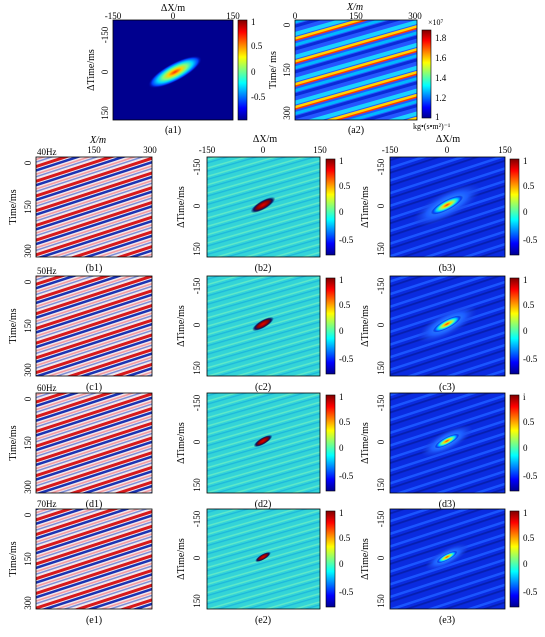 This screenshot has height=637, width=545. Describe the element at coordinates (150, 150) in the screenshot. I see `col1-xtick-2: 300` at that location.